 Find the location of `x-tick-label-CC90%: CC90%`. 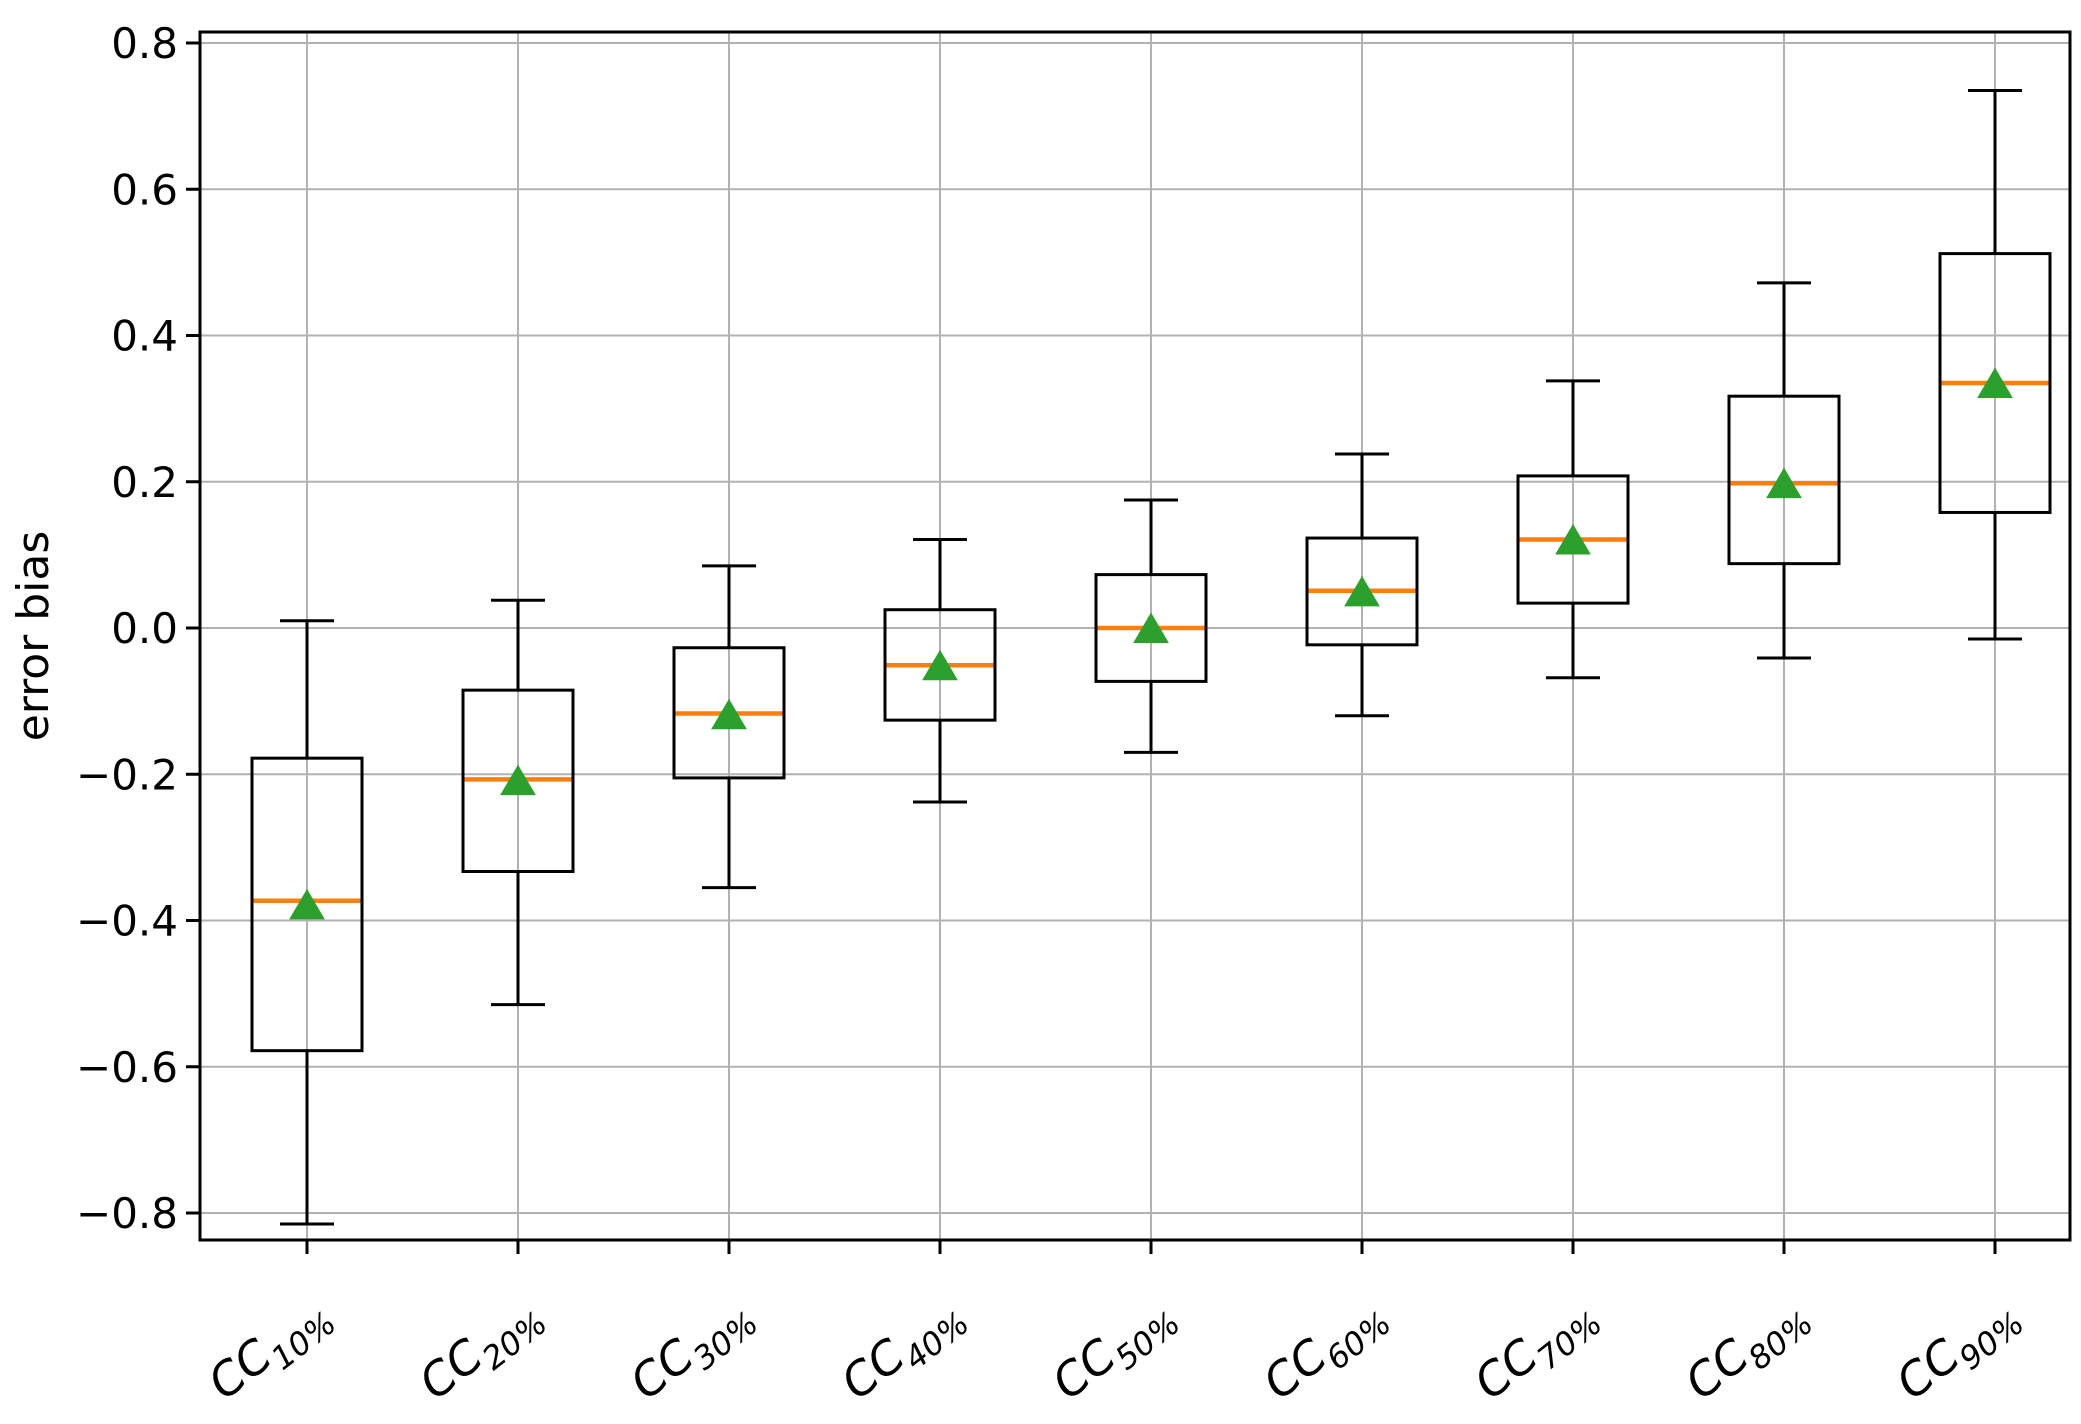

x-tick-label-CC90%: CC90% is located at coordinates (1958, 1350).